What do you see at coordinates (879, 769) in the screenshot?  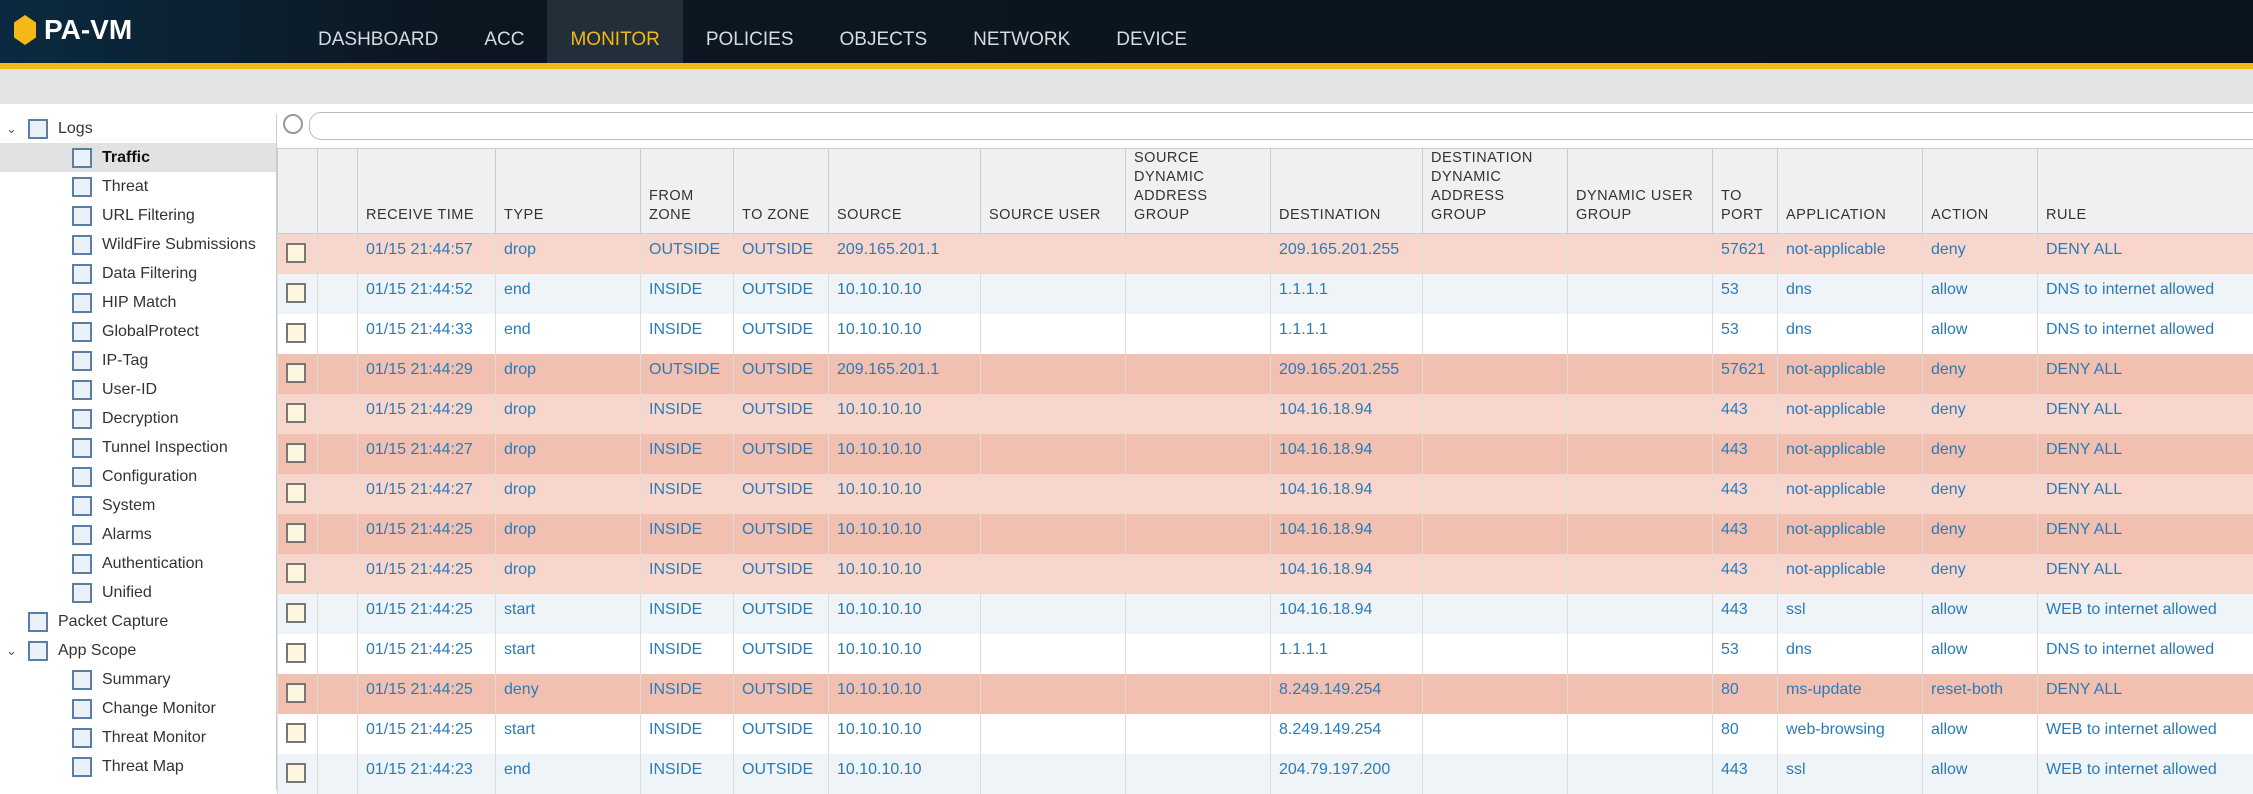 I see `cell-text: 10.10.10.10` at bounding box center [879, 769].